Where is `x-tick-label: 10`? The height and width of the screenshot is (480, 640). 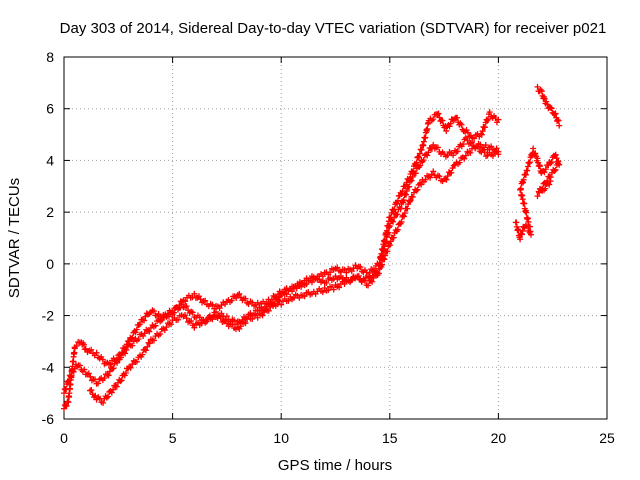
x-tick-label: 10 is located at coordinates (281, 438).